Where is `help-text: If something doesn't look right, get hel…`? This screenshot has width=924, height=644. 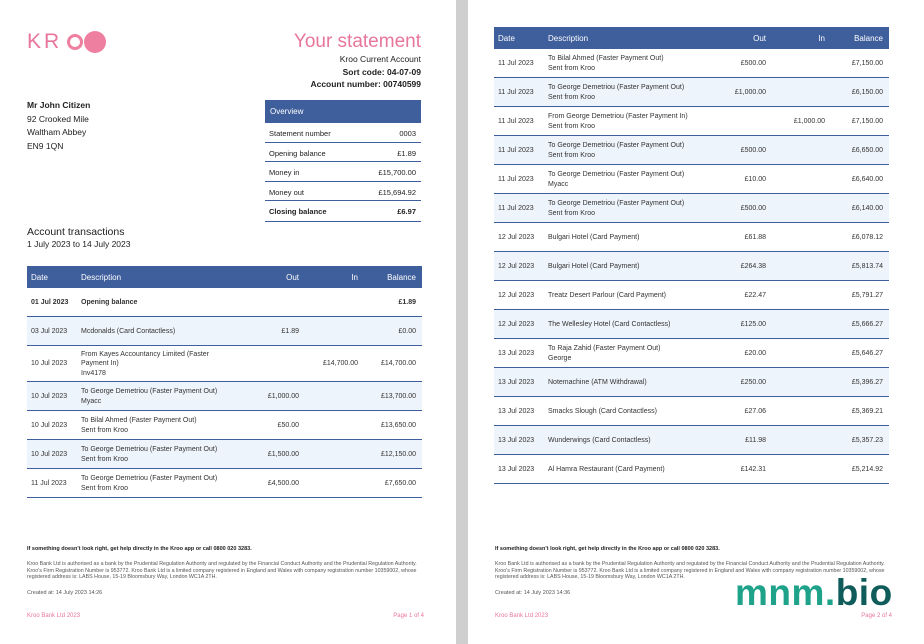 help-text: If something doesn't look right, get hel… is located at coordinates (139, 549).